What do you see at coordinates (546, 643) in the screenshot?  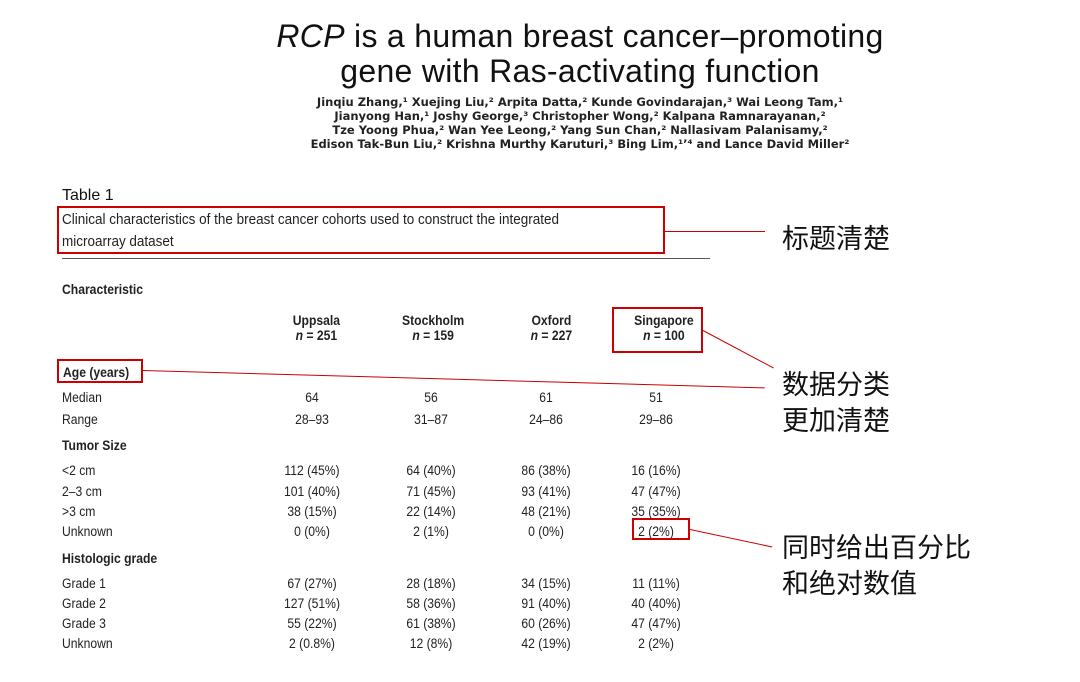 I see `table-cell: 42 (19%)` at bounding box center [546, 643].